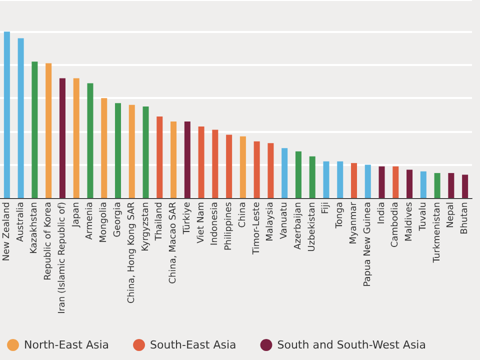 This screenshot has height=360, width=480. Describe the element at coordinates (298, 226) in the screenshot. I see `x-tick-label: Azerbaijan` at that location.